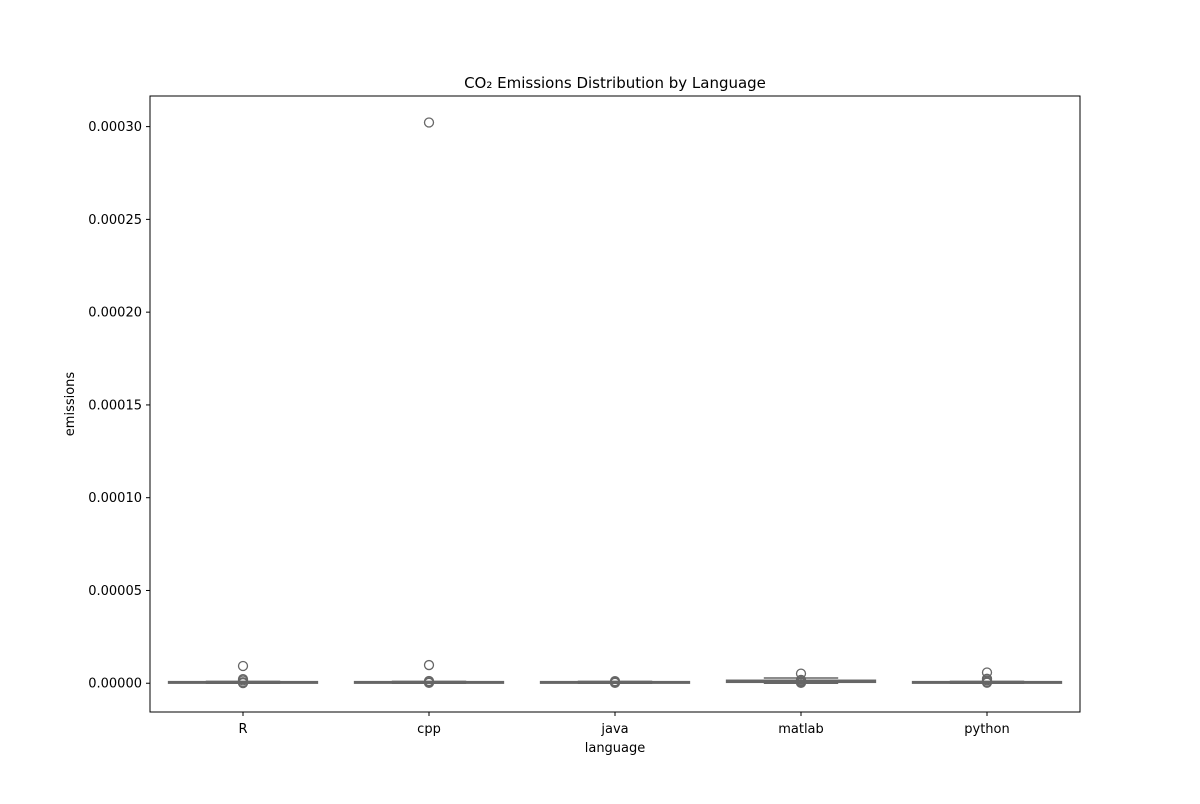  What do you see at coordinates (615, 83) in the screenshot?
I see `chart-title: CO₂ Emissions Distribution by Language` at bounding box center [615, 83].